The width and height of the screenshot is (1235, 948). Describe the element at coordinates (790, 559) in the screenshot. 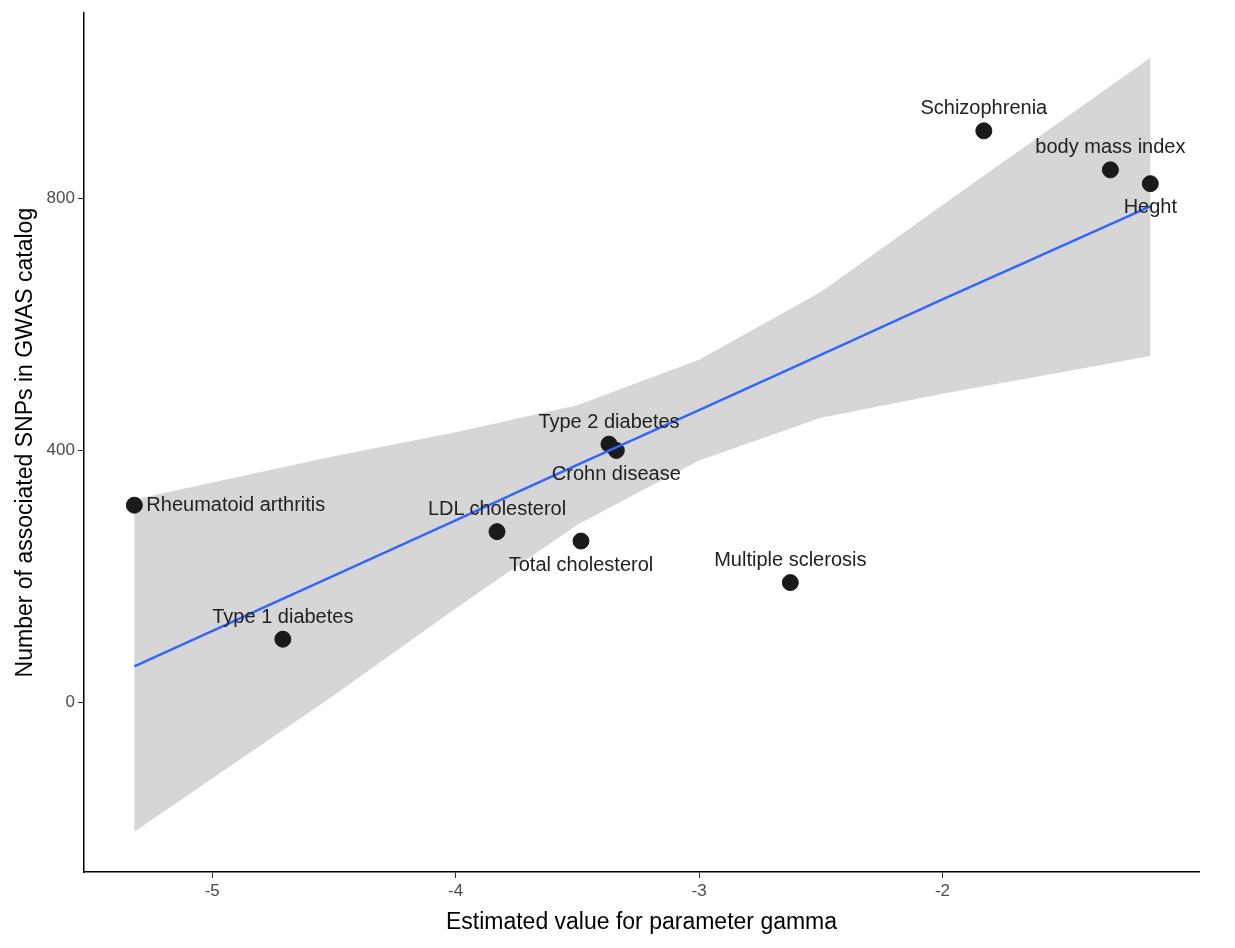

I see `annotation: Multiple sclerosis` at that location.